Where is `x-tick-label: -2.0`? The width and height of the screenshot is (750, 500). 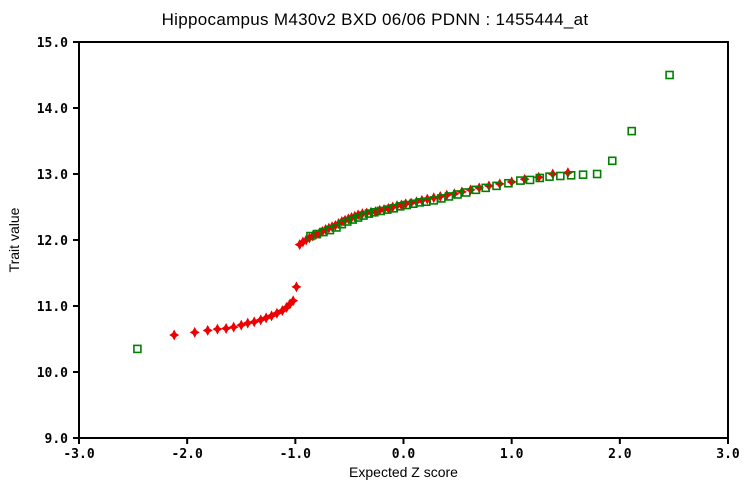
x-tick-label: -2.0 is located at coordinates (187, 454).